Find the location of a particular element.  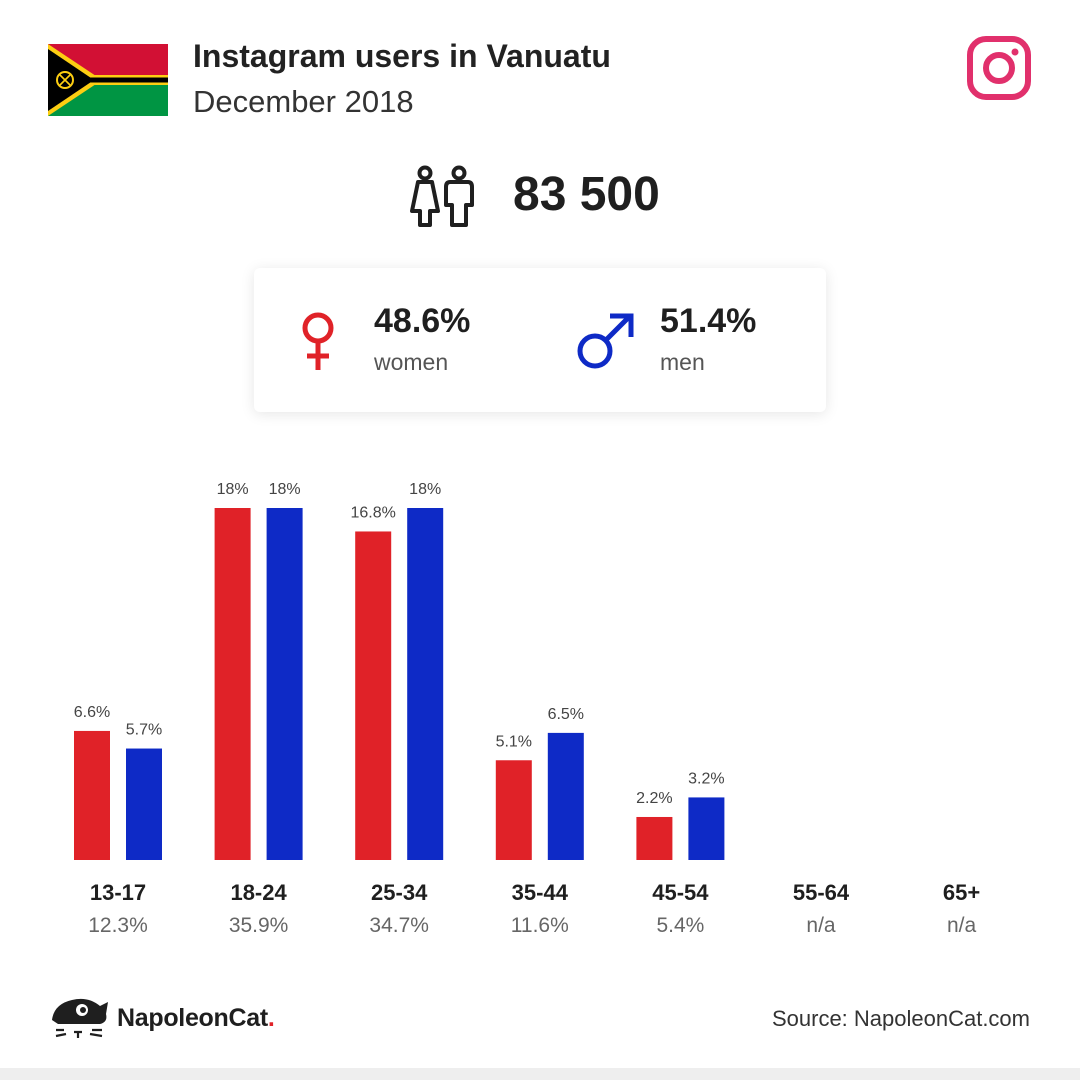

age-category-label: 45-54 is located at coordinates (680, 892).